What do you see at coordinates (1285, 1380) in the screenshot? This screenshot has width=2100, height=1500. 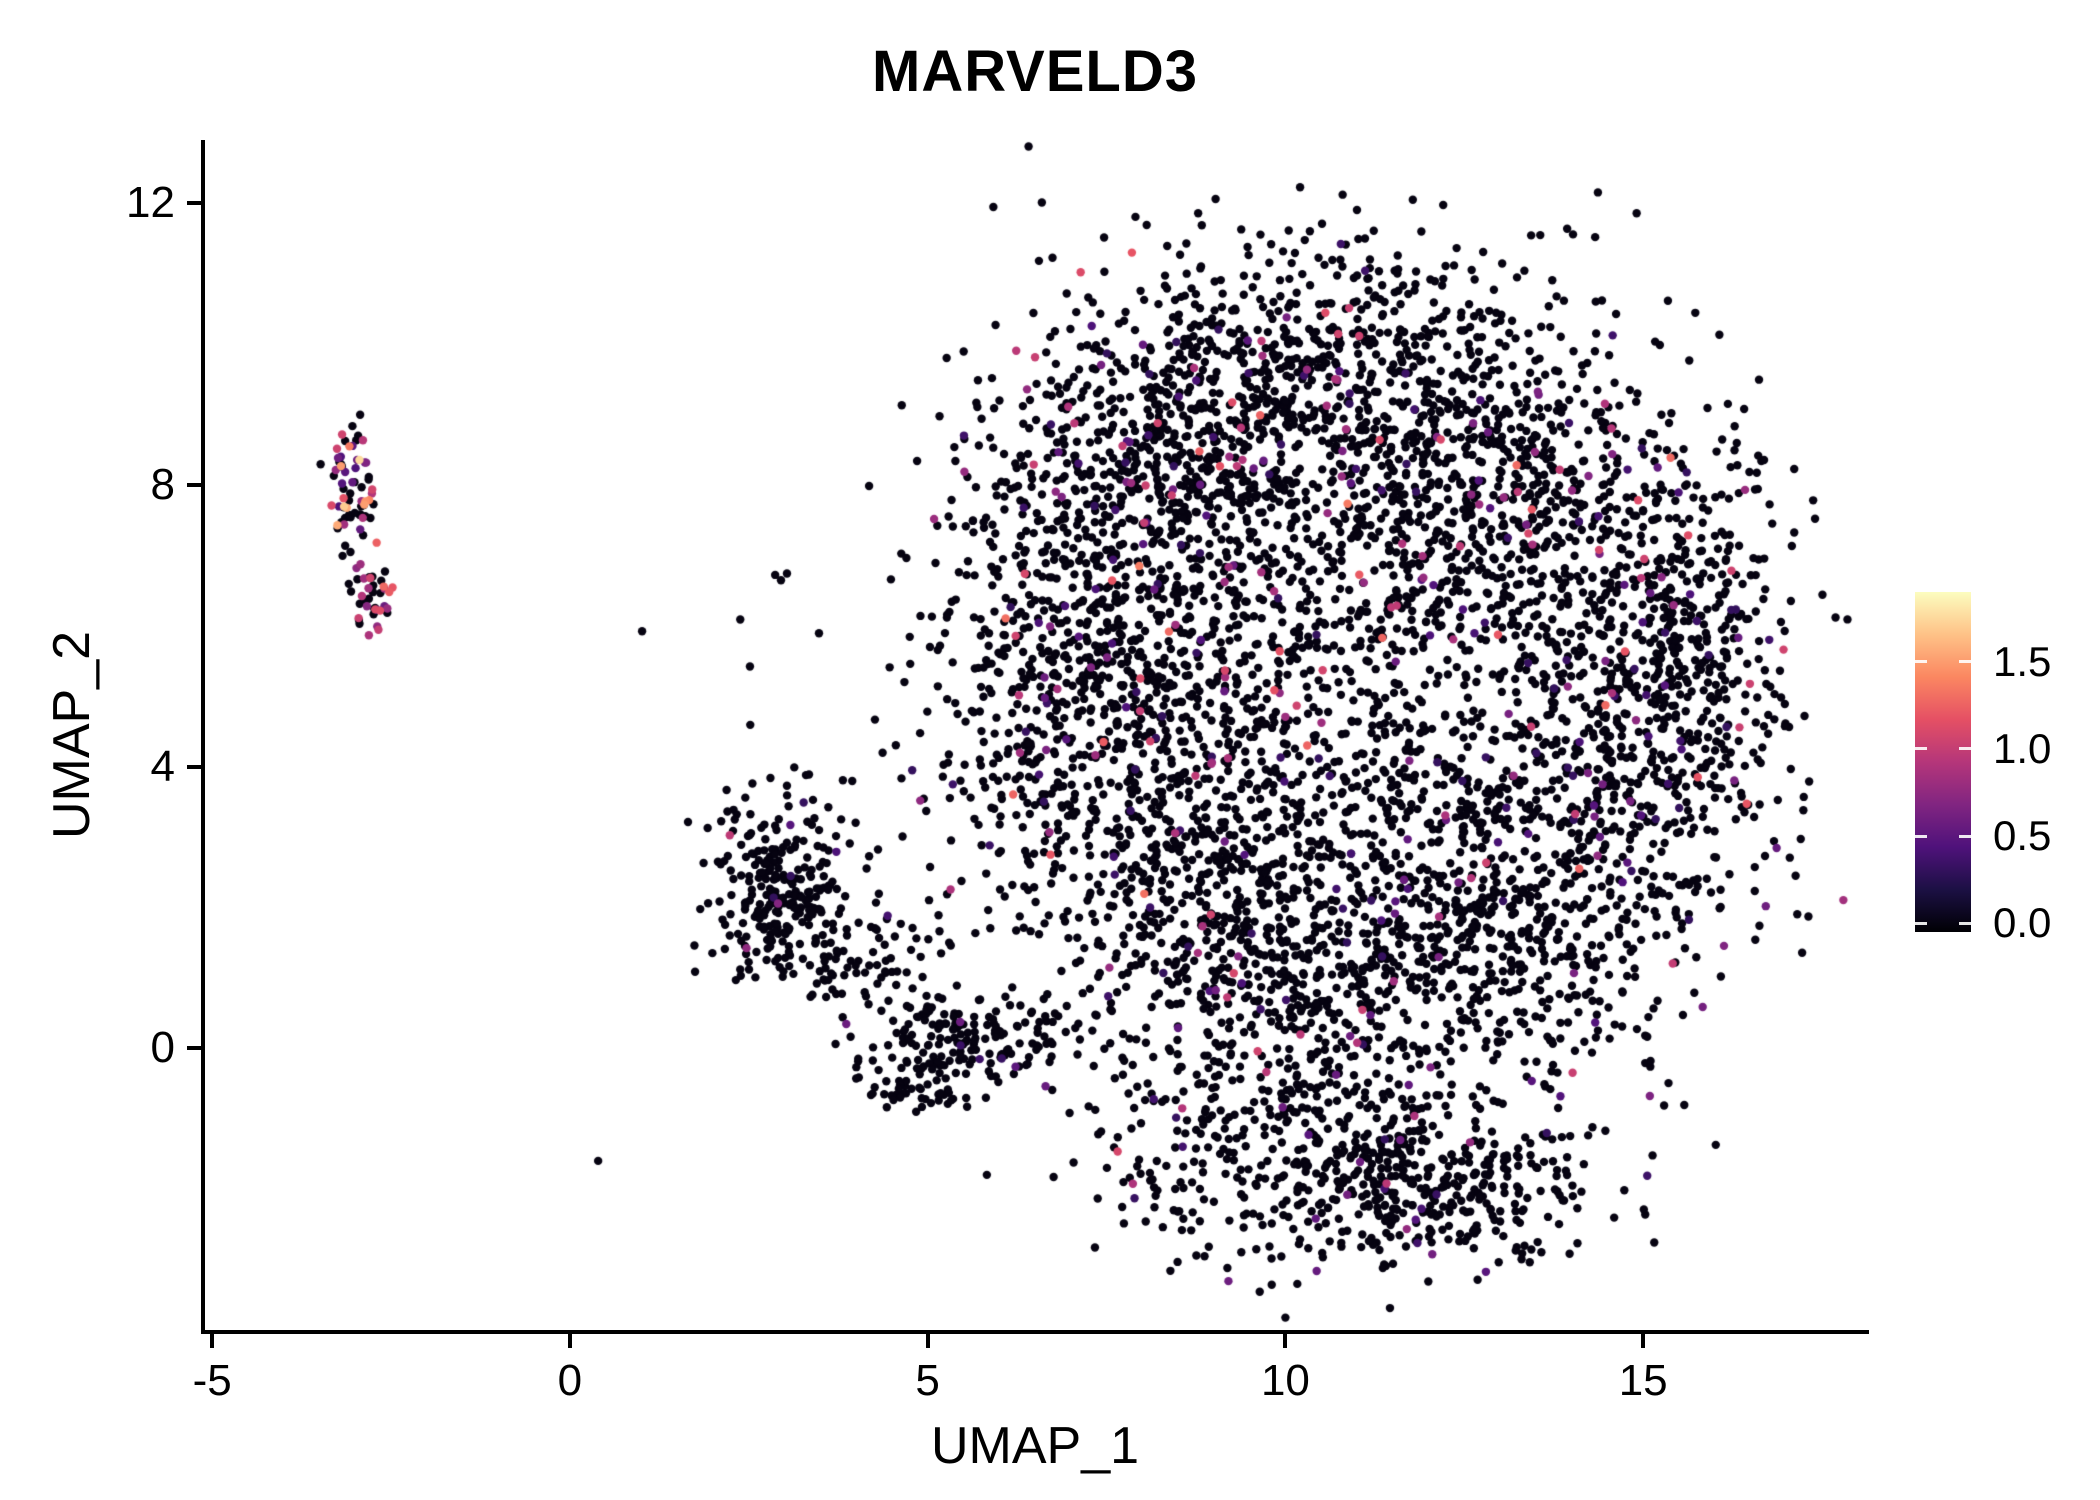 I see `x-tick-label: 10` at bounding box center [1285, 1380].